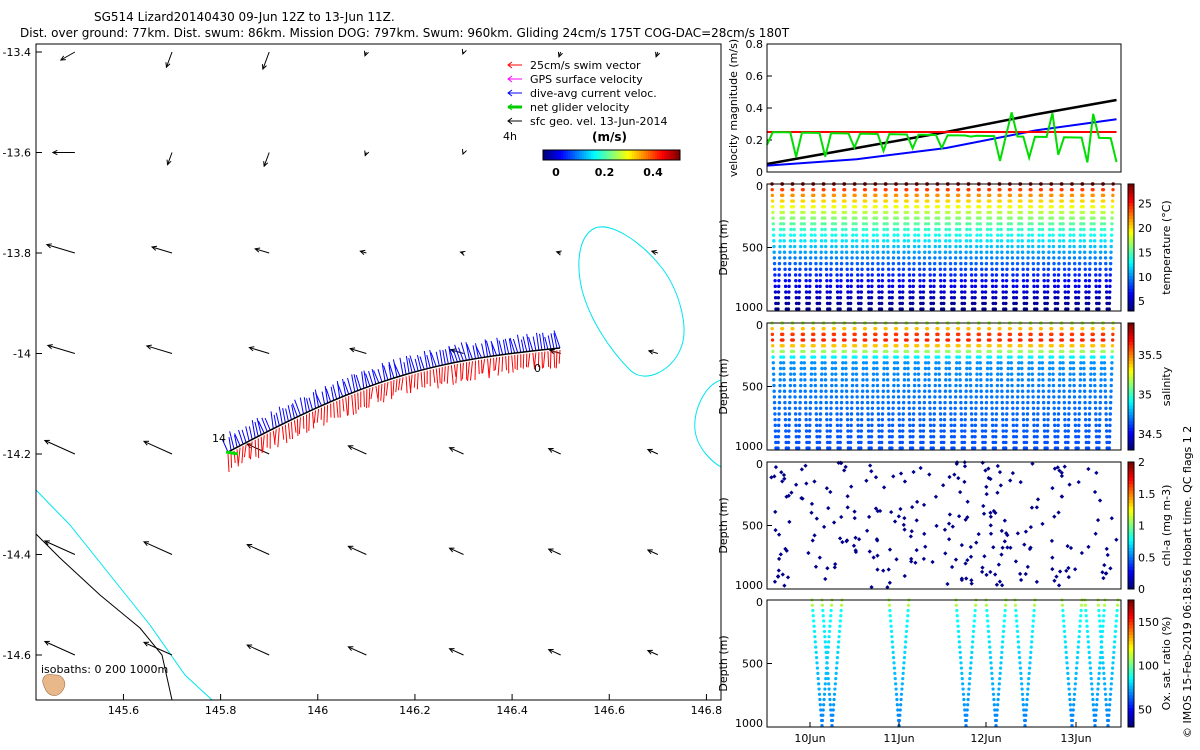  I want to click on isobath-0m, so click(124, 594).